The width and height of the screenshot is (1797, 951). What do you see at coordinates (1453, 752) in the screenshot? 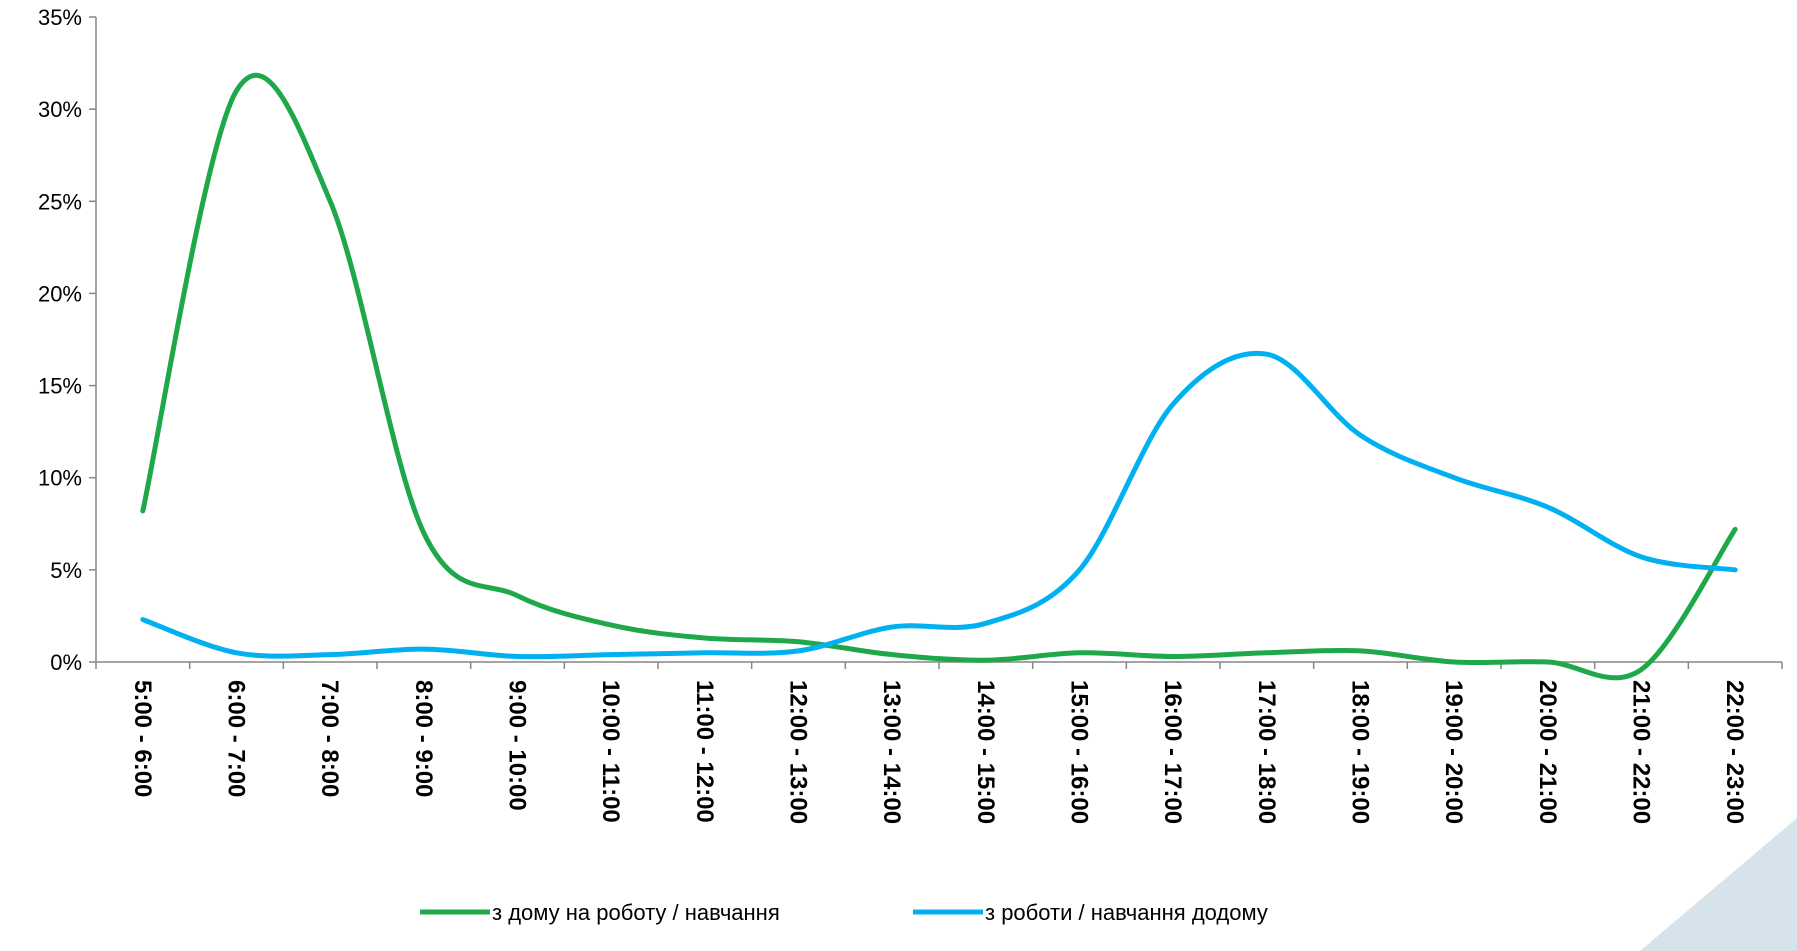
I see `x-tick-label: 19:00 - 20:00` at bounding box center [1453, 752].